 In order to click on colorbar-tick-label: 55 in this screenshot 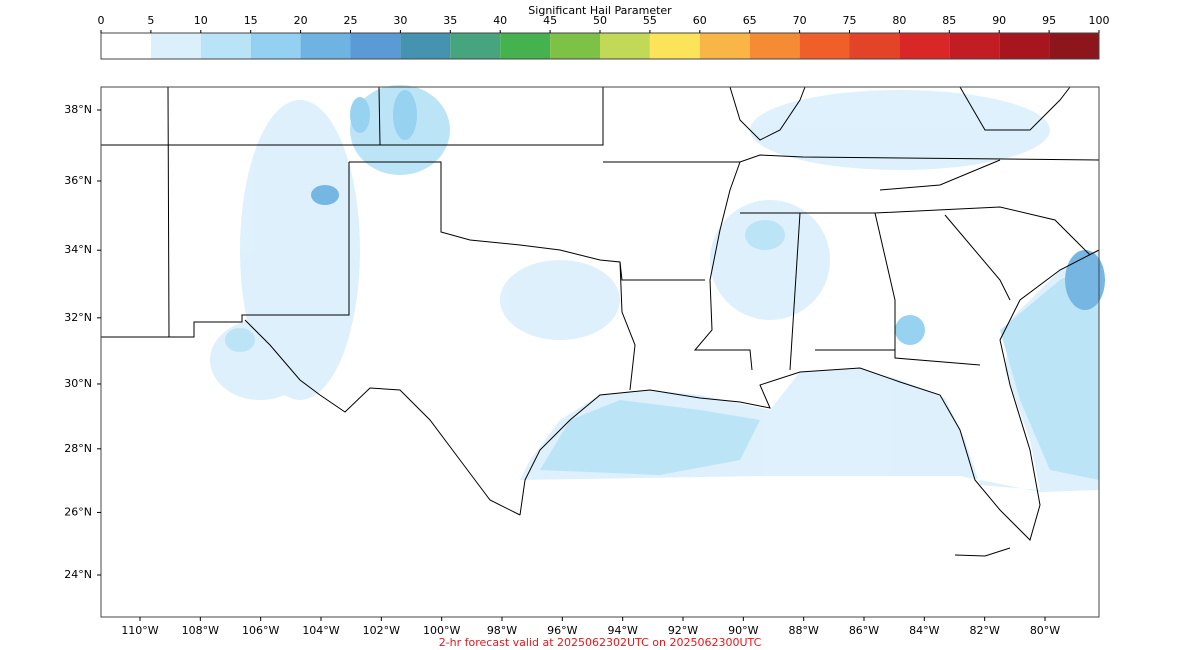, I will do `click(650, 20)`.